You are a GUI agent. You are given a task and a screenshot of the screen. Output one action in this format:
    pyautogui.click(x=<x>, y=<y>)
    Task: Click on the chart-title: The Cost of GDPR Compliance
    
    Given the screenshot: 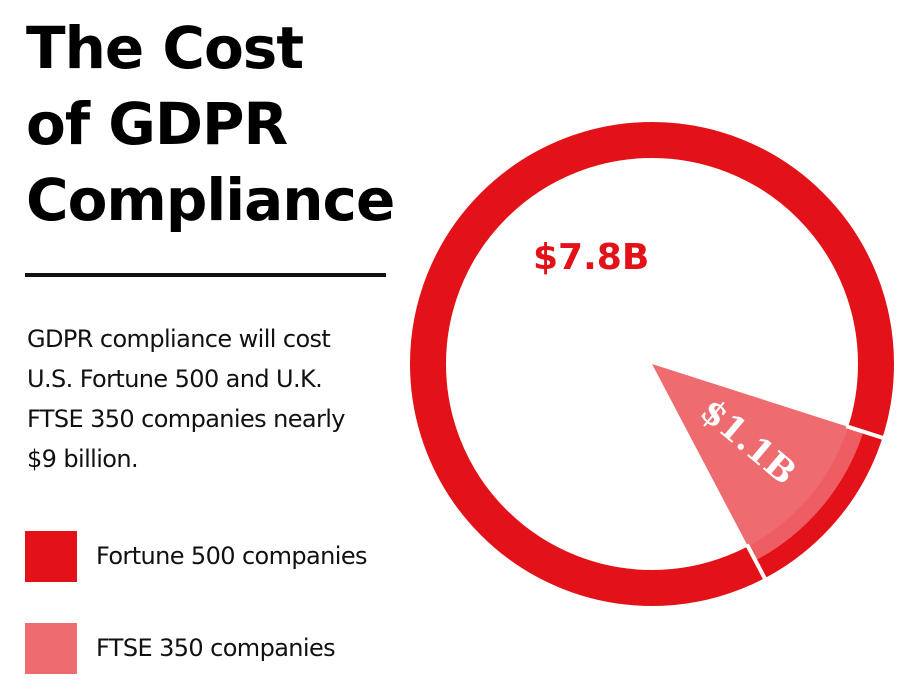 What is the action you would take?
    pyautogui.click(x=210, y=124)
    